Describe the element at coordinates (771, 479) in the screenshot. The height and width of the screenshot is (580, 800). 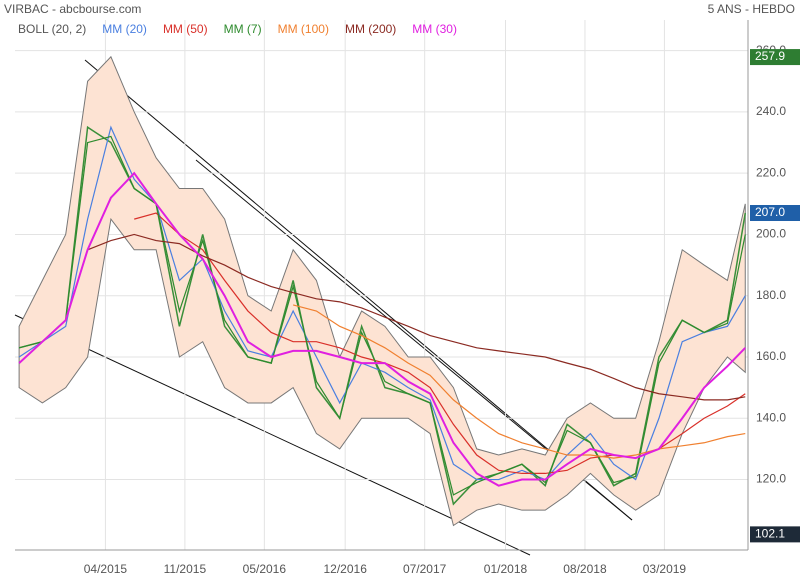
I see `y-tick-label: 120.0` at that location.